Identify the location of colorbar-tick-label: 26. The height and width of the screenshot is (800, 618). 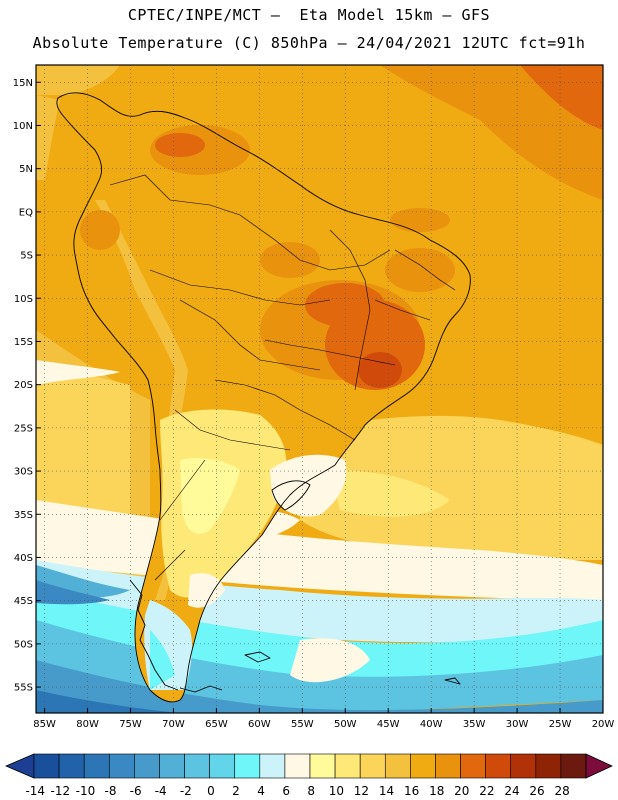
(536, 791).